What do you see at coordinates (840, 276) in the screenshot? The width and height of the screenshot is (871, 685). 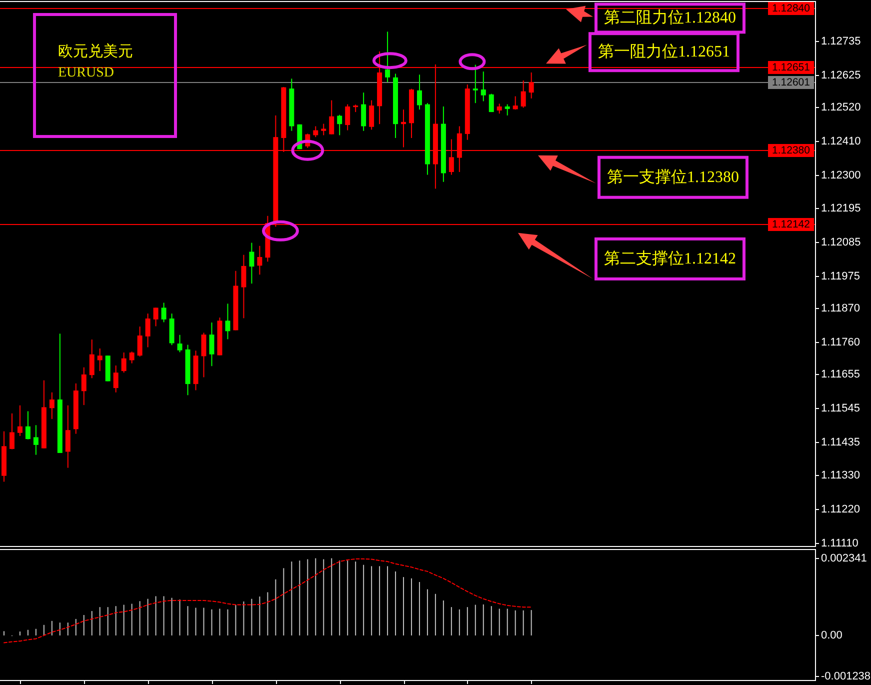 I see `y-tick-label: 1.11975` at bounding box center [840, 276].